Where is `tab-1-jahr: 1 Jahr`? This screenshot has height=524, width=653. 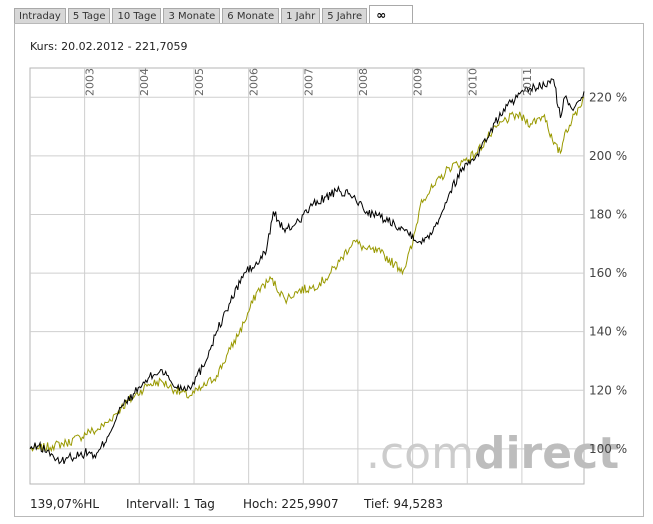
tab-1-jahr: 1 Jahr is located at coordinates (301, 16).